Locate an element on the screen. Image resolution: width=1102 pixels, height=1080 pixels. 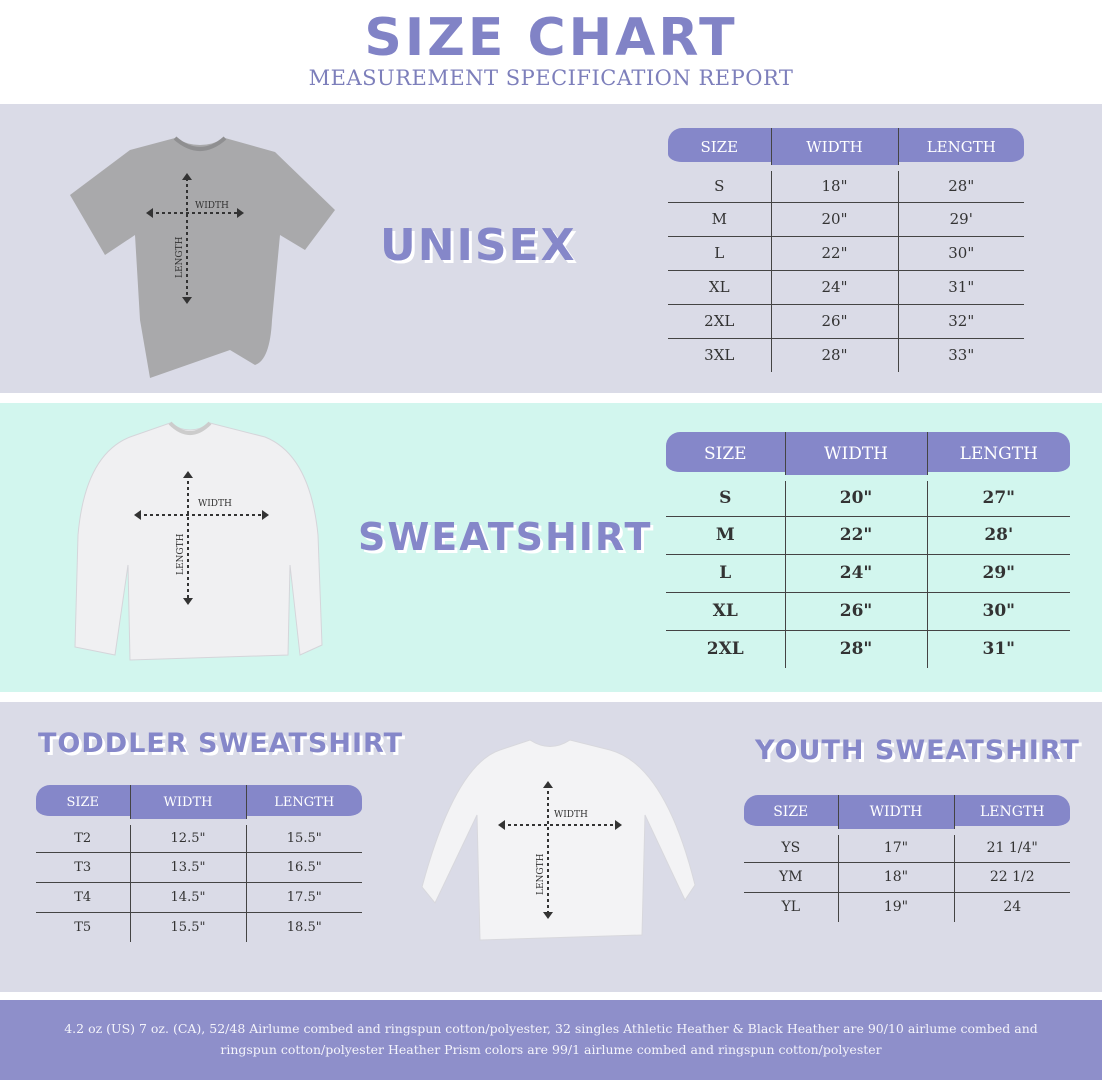
length-cell: 28" is located at coordinates (960, 184).